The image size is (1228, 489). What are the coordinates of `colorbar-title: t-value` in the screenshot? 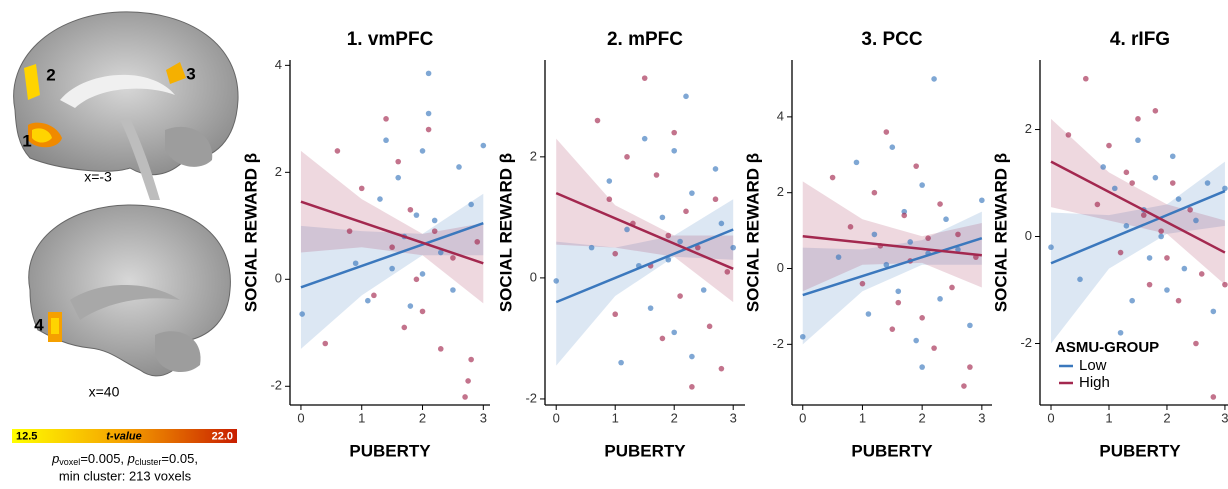 It's located at (123, 436).